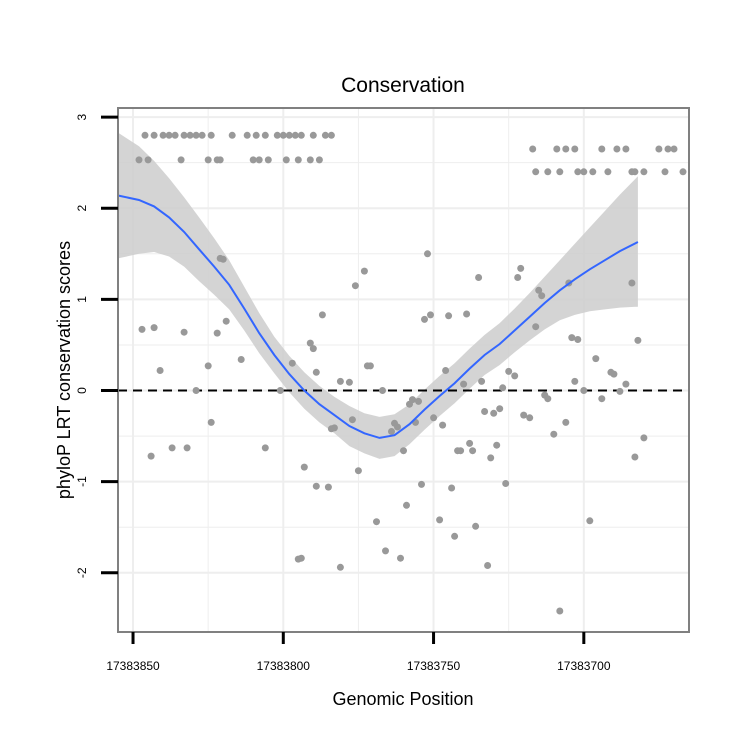 This screenshot has height=750, width=750. What do you see at coordinates (403, 85) in the screenshot?
I see `chart-title: Conservation` at bounding box center [403, 85].